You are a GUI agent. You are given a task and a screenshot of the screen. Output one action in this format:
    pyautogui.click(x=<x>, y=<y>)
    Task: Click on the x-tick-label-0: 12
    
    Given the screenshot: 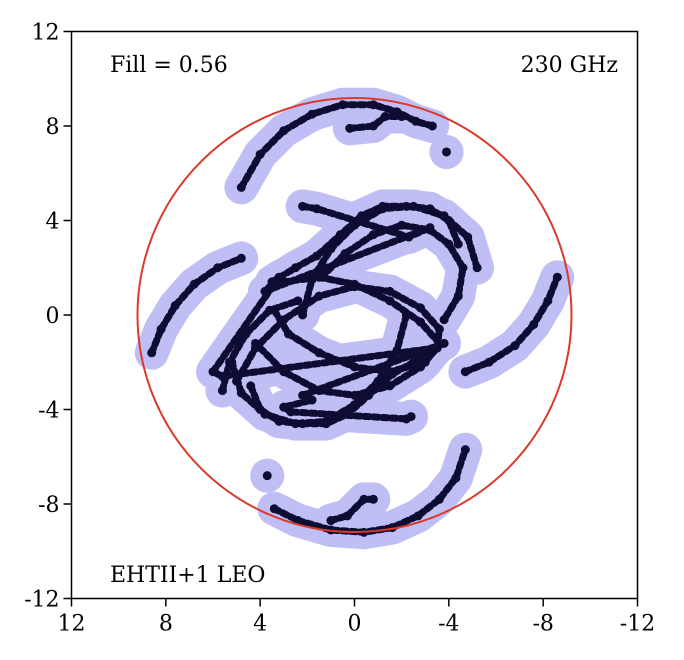 What is the action you would take?
    pyautogui.click(x=72, y=624)
    